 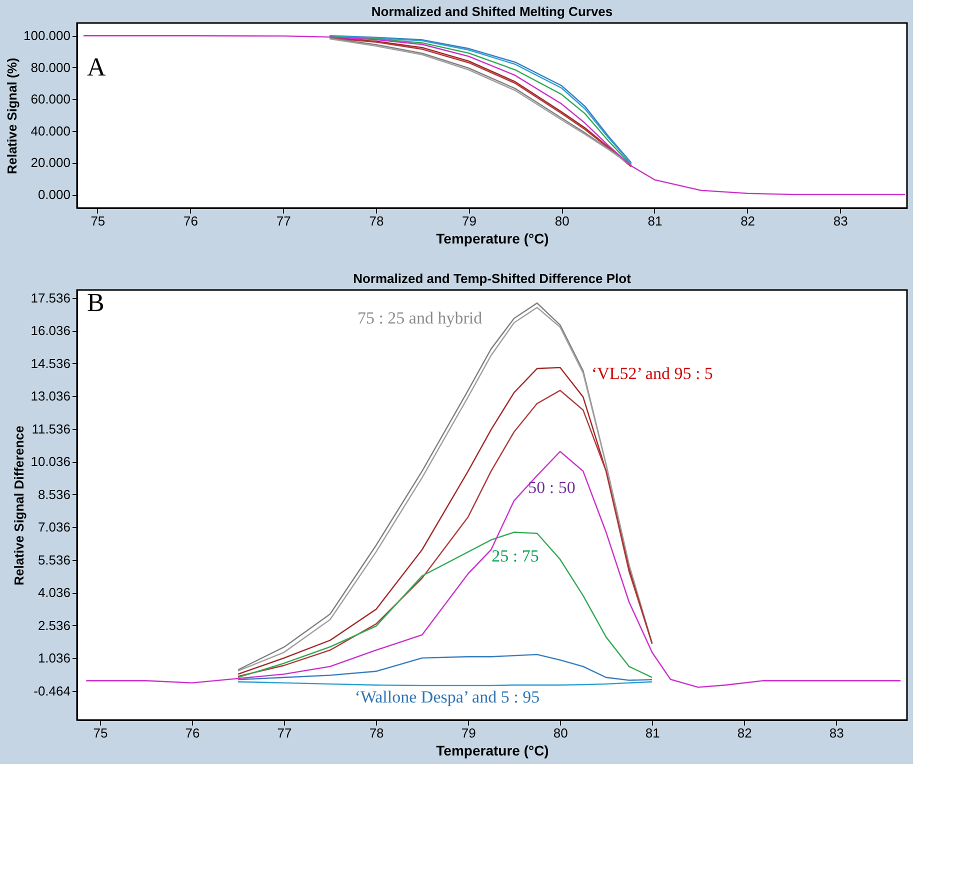 What do you see at coordinates (54, 658) in the screenshot?
I see `y-tick-label: 1.036` at bounding box center [54, 658].